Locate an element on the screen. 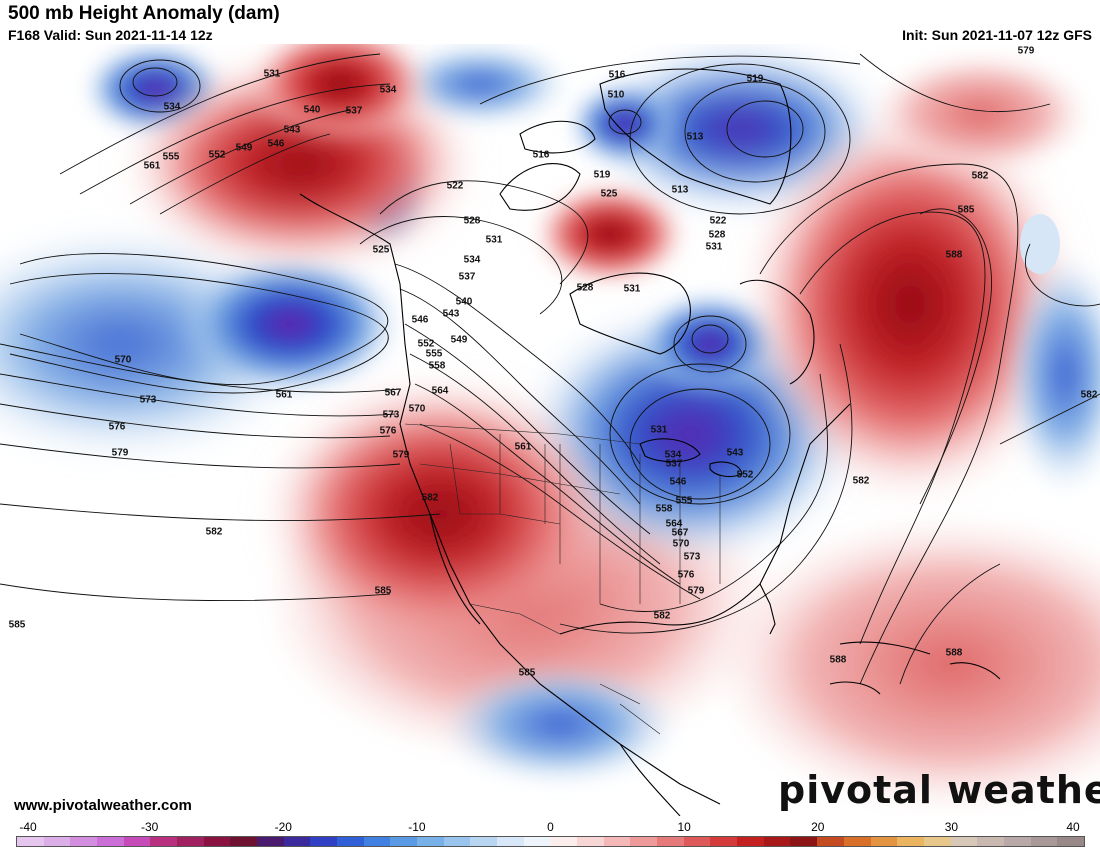 The width and height of the screenshot is (1100, 850). colorbar-tick-label: 20 is located at coordinates (818, 827).